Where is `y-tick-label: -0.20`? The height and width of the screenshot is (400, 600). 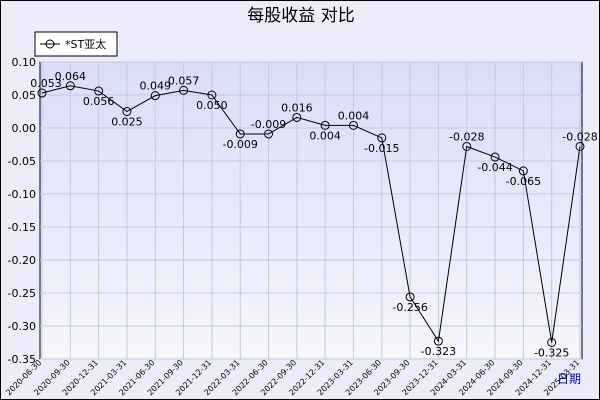
y-tick-label: -0.20 is located at coordinates (22, 260).